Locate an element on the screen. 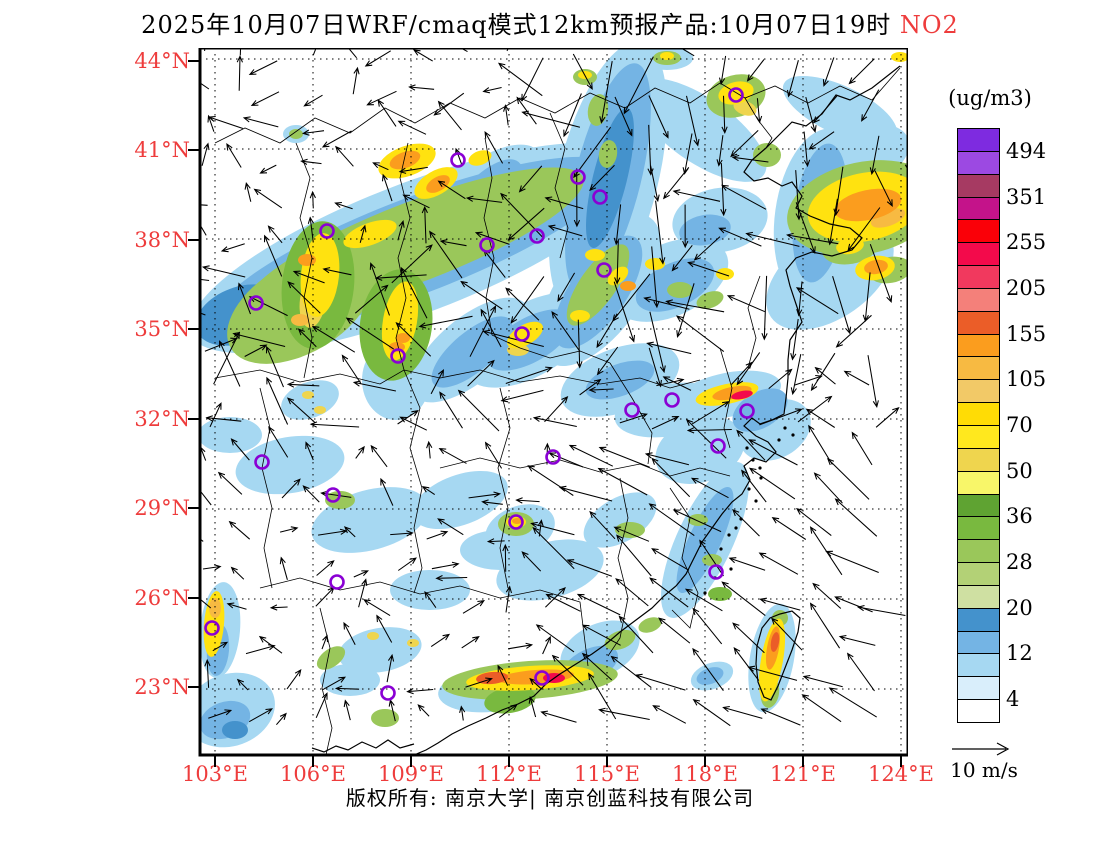 This screenshot has height=850, width=1100. city-marker-circle is located at coordinates (487, 245).